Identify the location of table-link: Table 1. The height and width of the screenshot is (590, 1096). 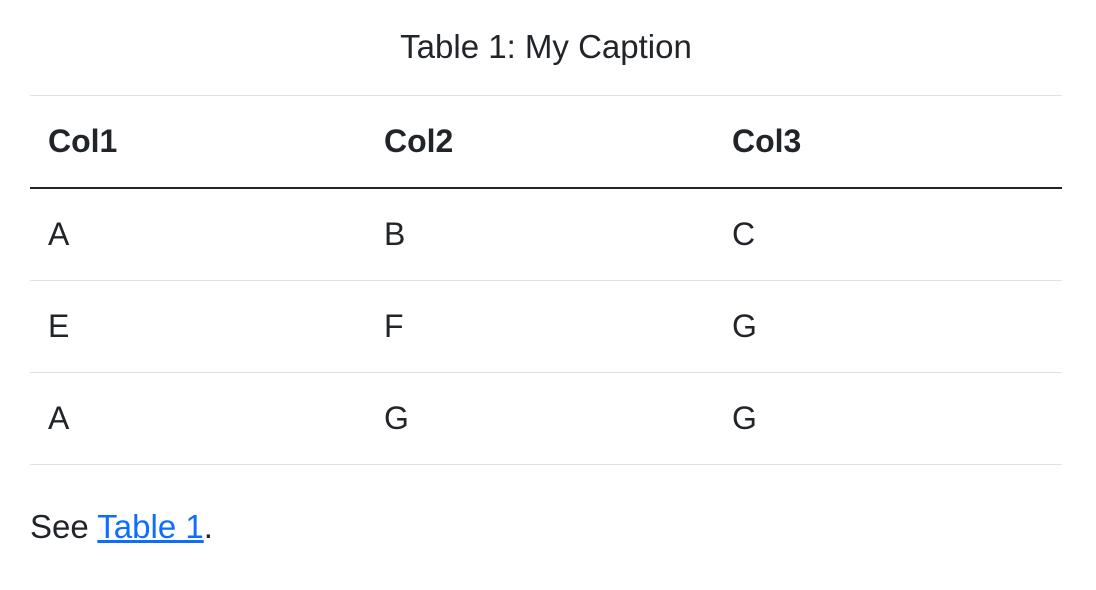
(150, 526).